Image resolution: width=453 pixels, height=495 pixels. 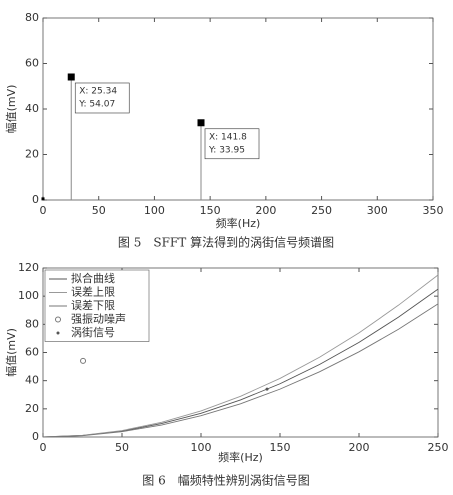 I want to click on legend-label: 涡街信号, so click(x=93, y=332).